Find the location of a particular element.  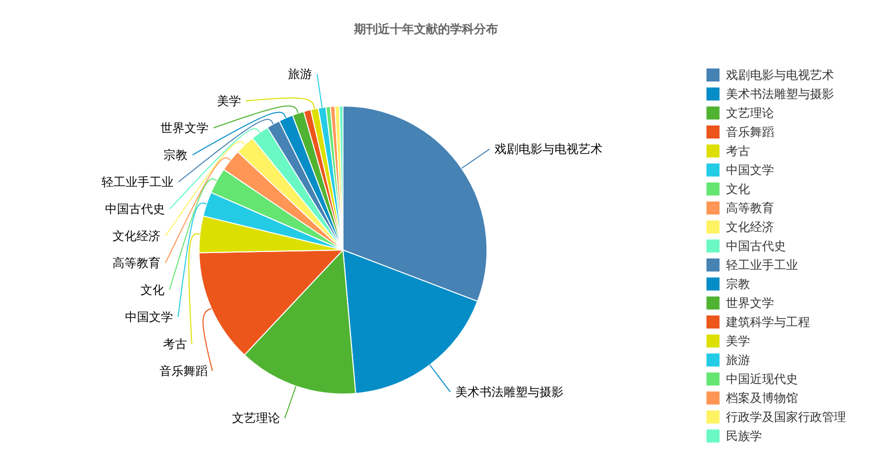

legend-label: 文化 is located at coordinates (738, 189).